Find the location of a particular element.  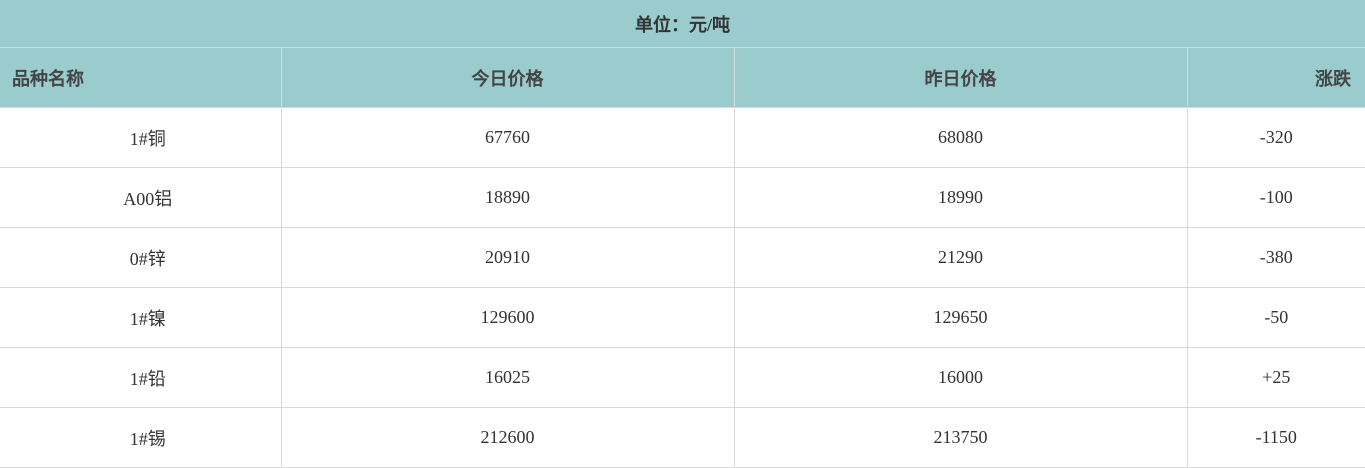

change-value: -100 is located at coordinates (1276, 197).